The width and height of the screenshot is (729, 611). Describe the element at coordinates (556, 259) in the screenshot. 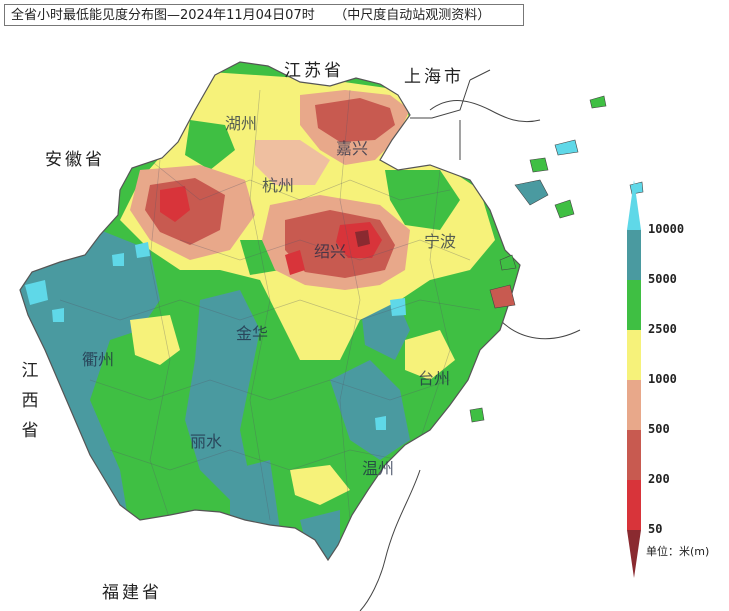

I see `coastal-islands` at that location.